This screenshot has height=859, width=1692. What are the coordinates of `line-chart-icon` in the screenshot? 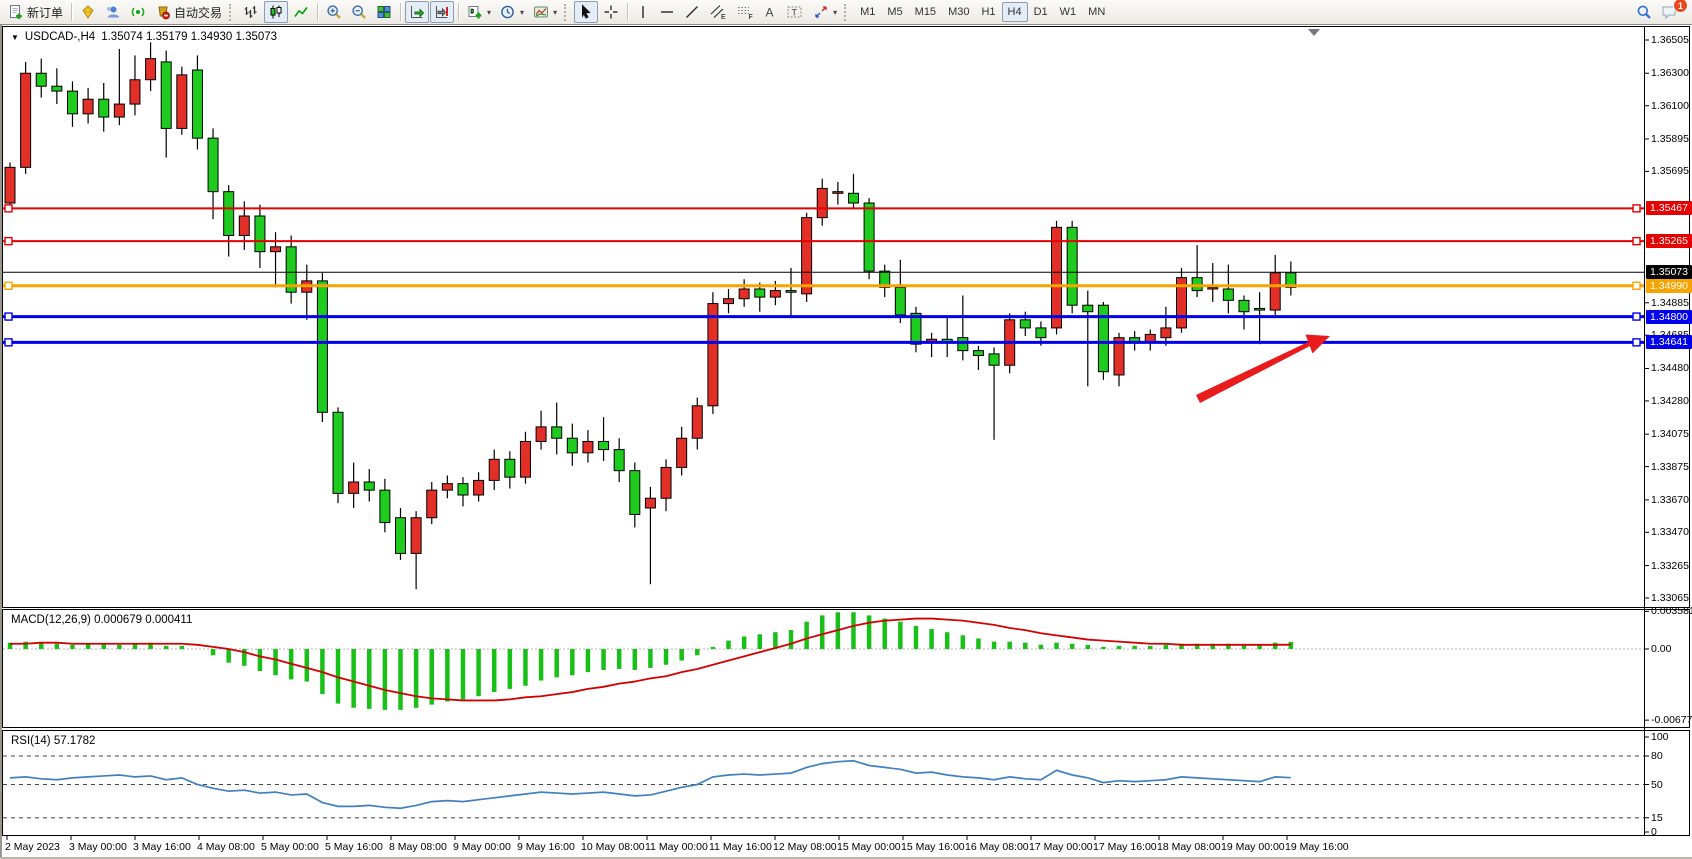 It's located at (301, 12).